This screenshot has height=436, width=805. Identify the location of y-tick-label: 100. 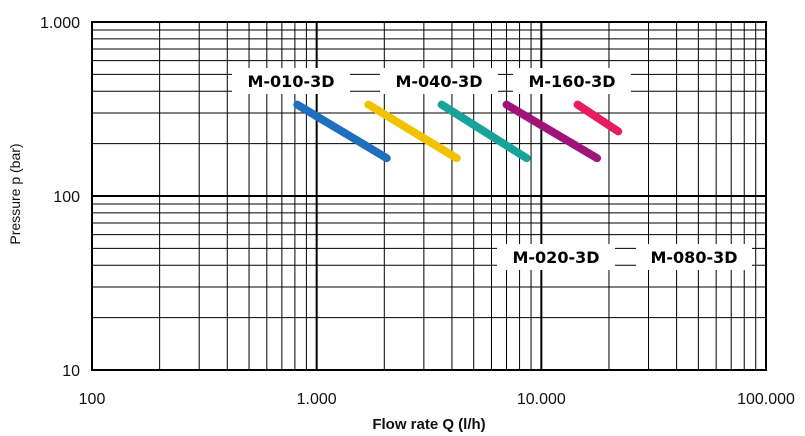
(66, 197).